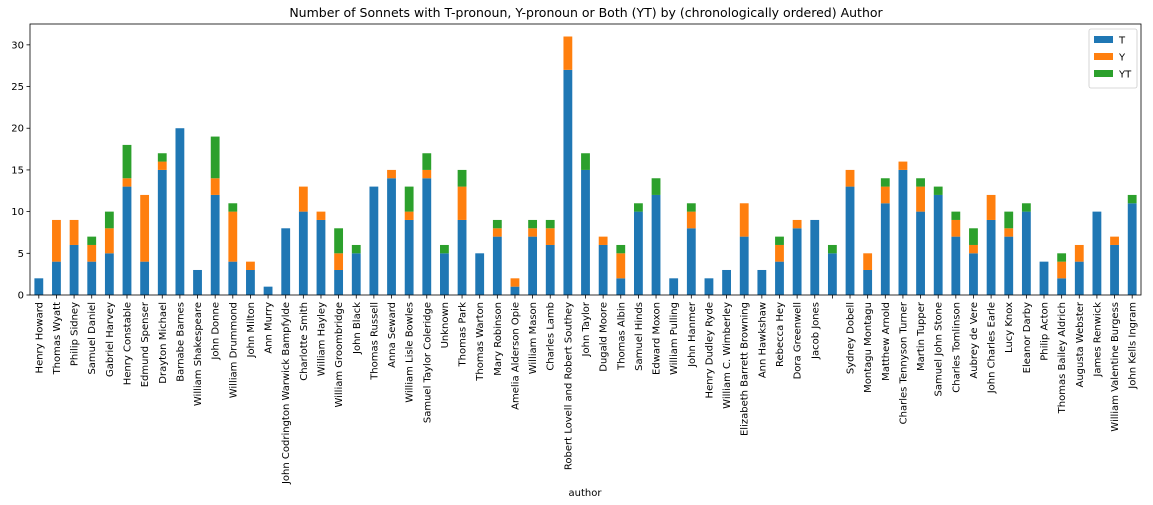 Image resolution: width=1153 pixels, height=505 pixels. I want to click on x-tick-label: Philip Sidney, so click(75, 334).